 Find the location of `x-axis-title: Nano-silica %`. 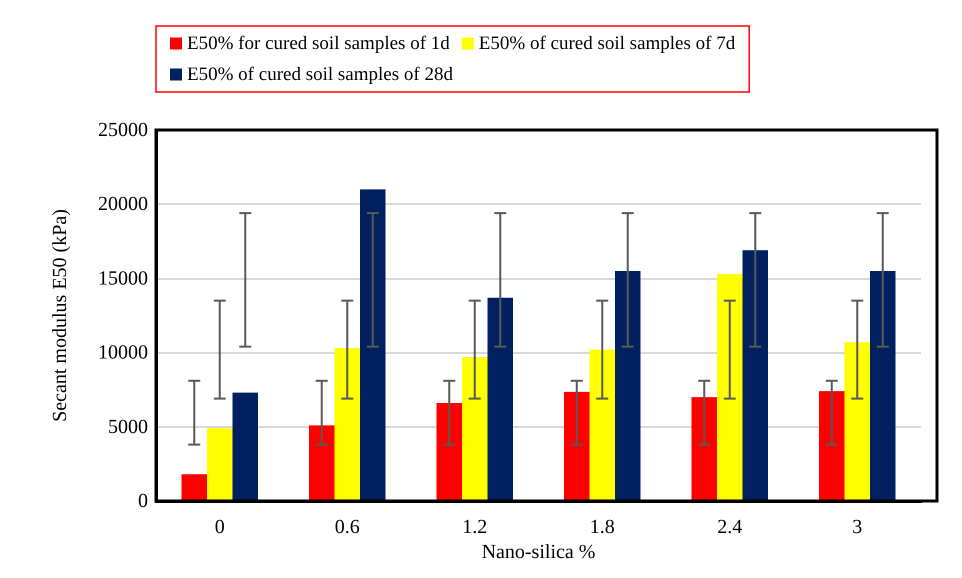

x-axis-title: Nano-silica % is located at coordinates (539, 551).